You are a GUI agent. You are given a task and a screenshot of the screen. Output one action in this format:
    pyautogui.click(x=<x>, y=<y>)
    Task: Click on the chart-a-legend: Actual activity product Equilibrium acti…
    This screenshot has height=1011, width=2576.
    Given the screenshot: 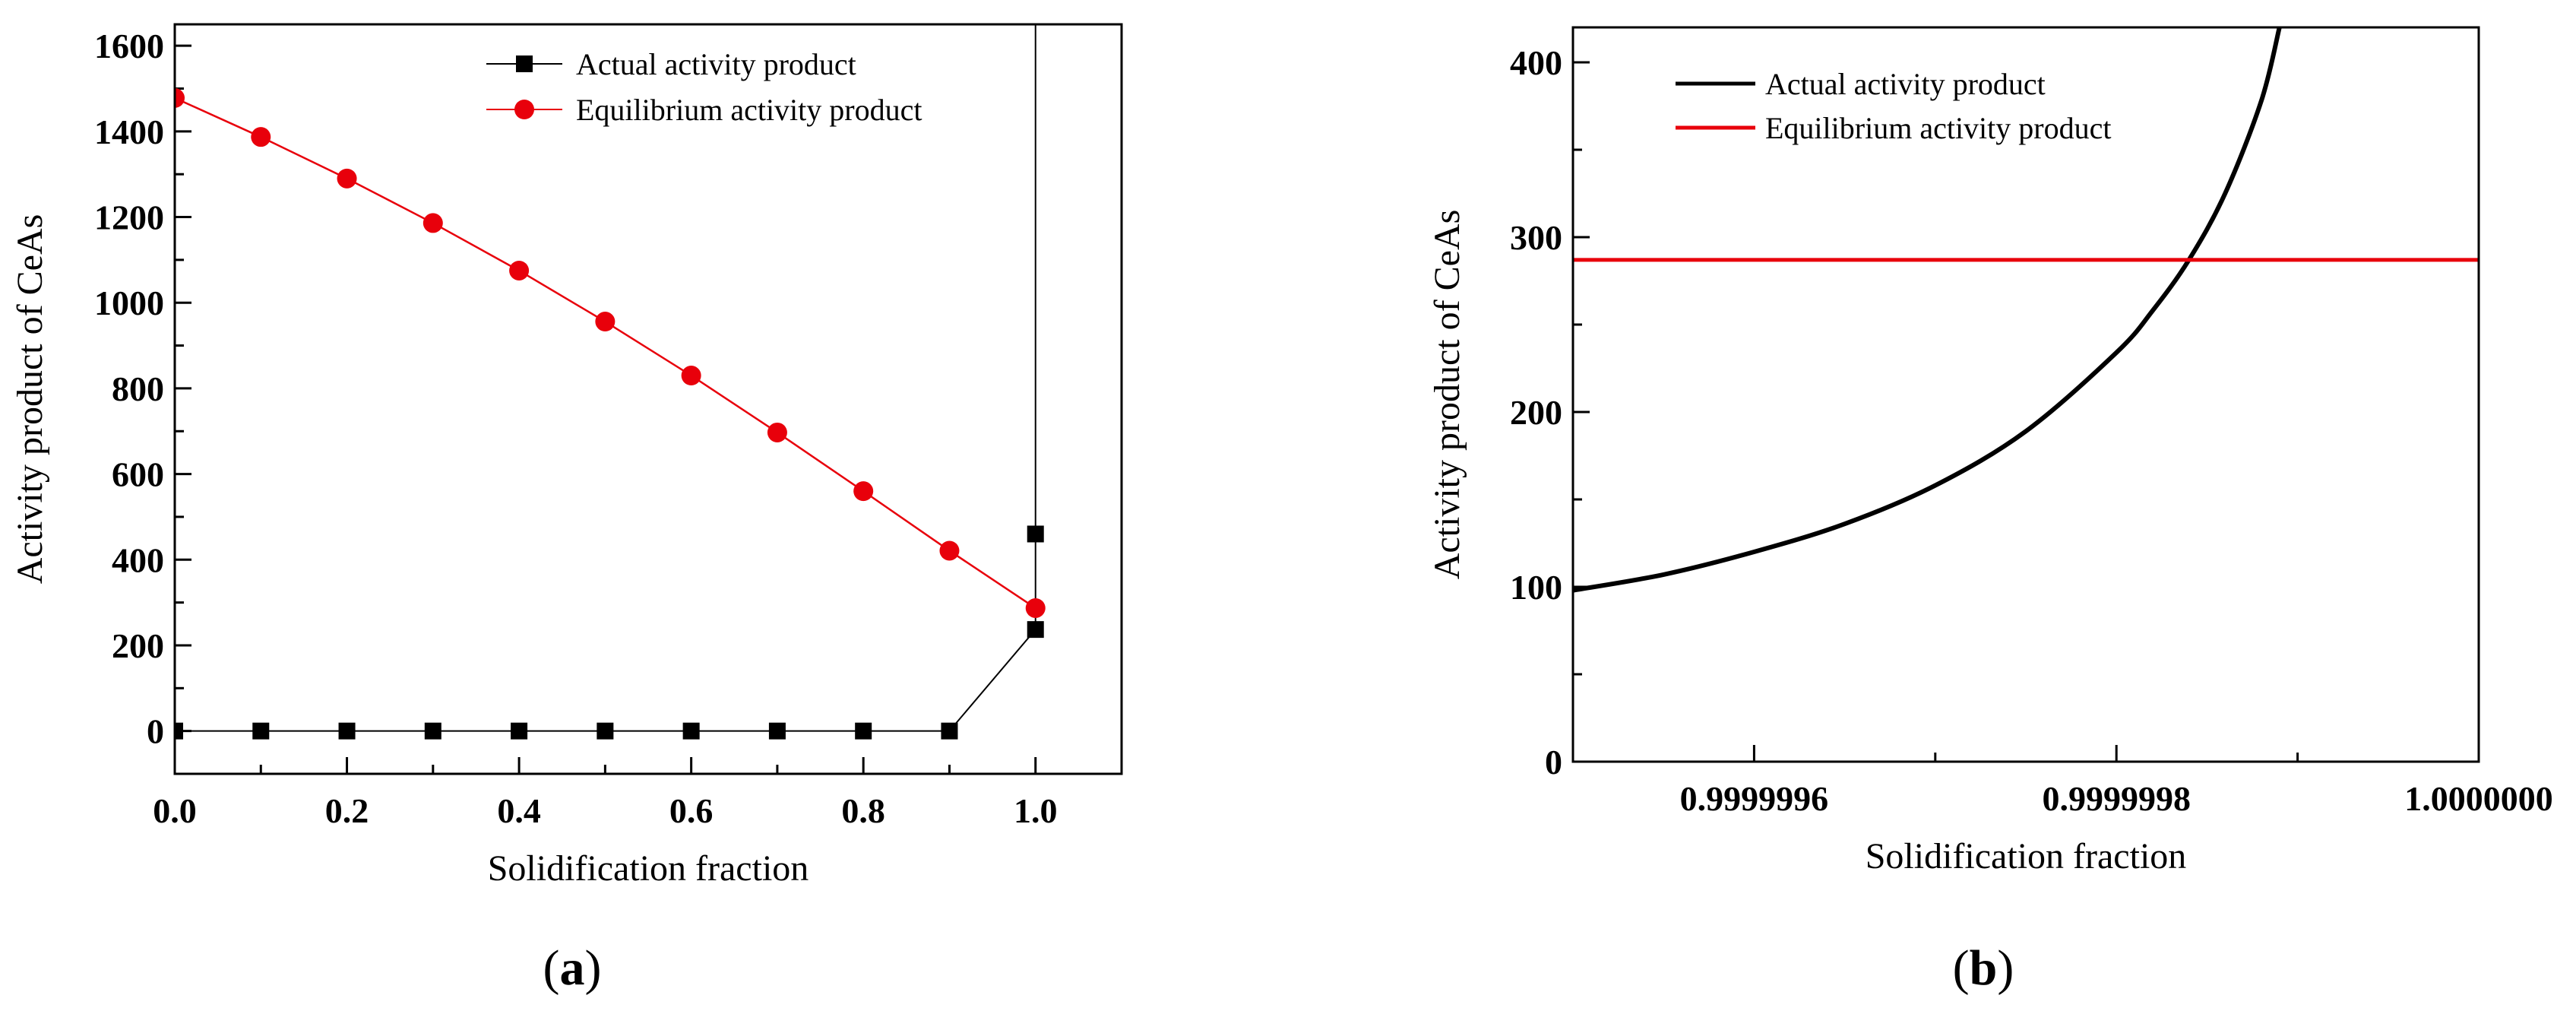 What is the action you would take?
    pyautogui.click(x=704, y=87)
    